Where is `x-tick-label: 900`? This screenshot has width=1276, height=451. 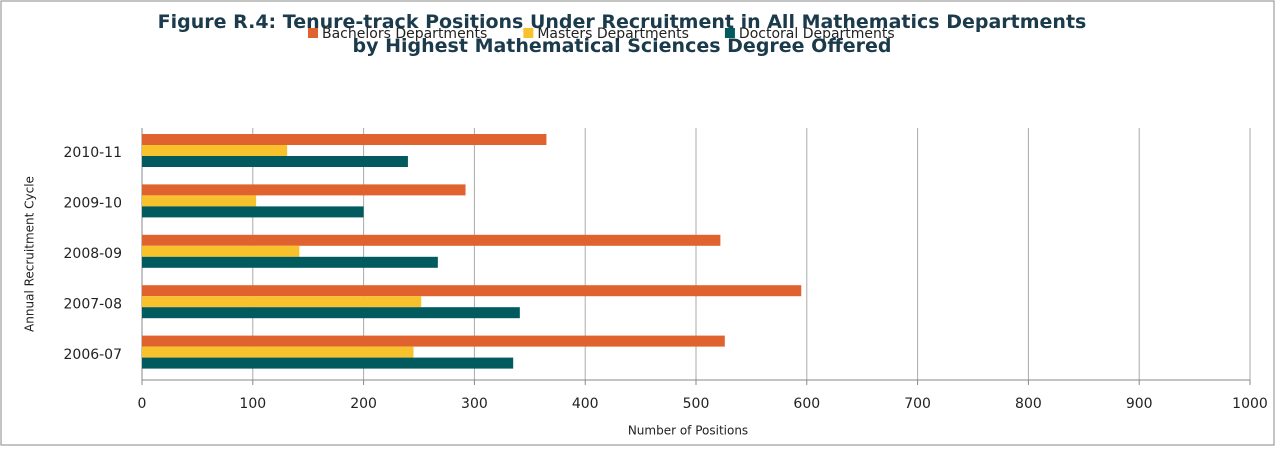 x-tick-label: 900 is located at coordinates (1139, 404).